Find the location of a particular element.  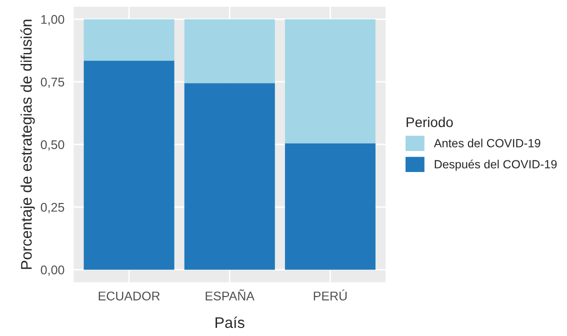

y-tick-label: 0,00 is located at coordinates (52, 271).